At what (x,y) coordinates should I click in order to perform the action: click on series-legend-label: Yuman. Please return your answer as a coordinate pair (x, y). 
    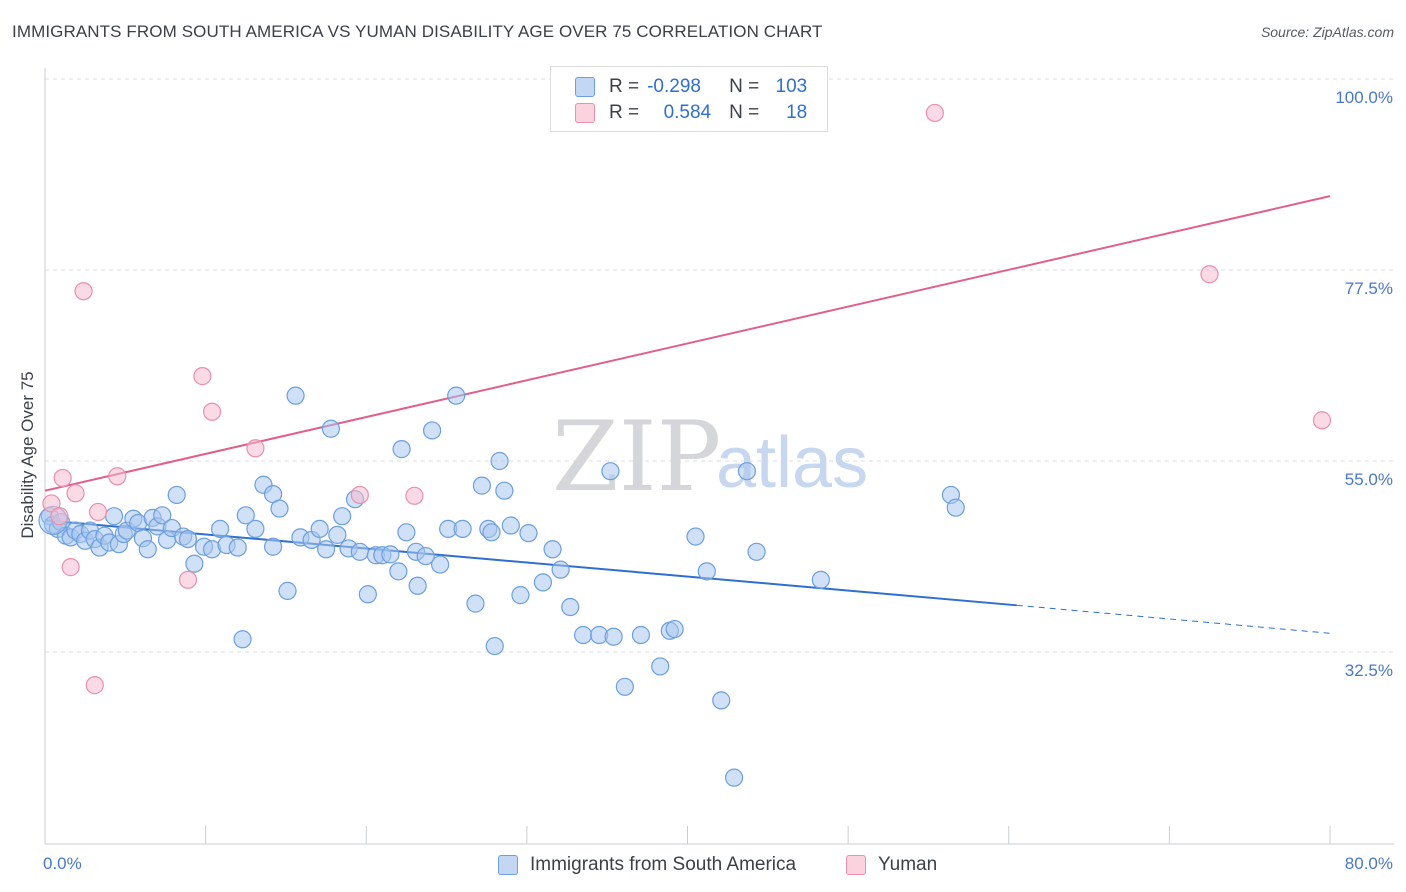
    Looking at the image, I should click on (908, 864).